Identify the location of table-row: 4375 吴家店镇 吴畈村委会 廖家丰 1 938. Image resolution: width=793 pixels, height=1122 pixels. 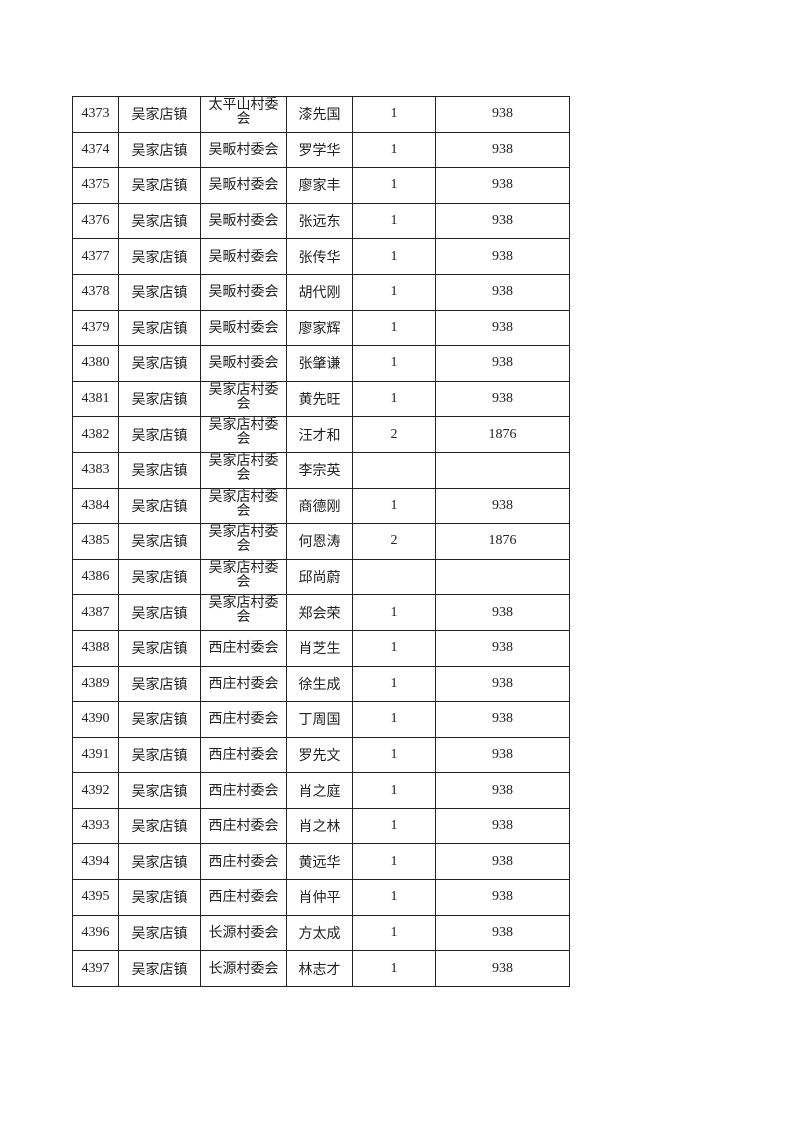
(321, 185).